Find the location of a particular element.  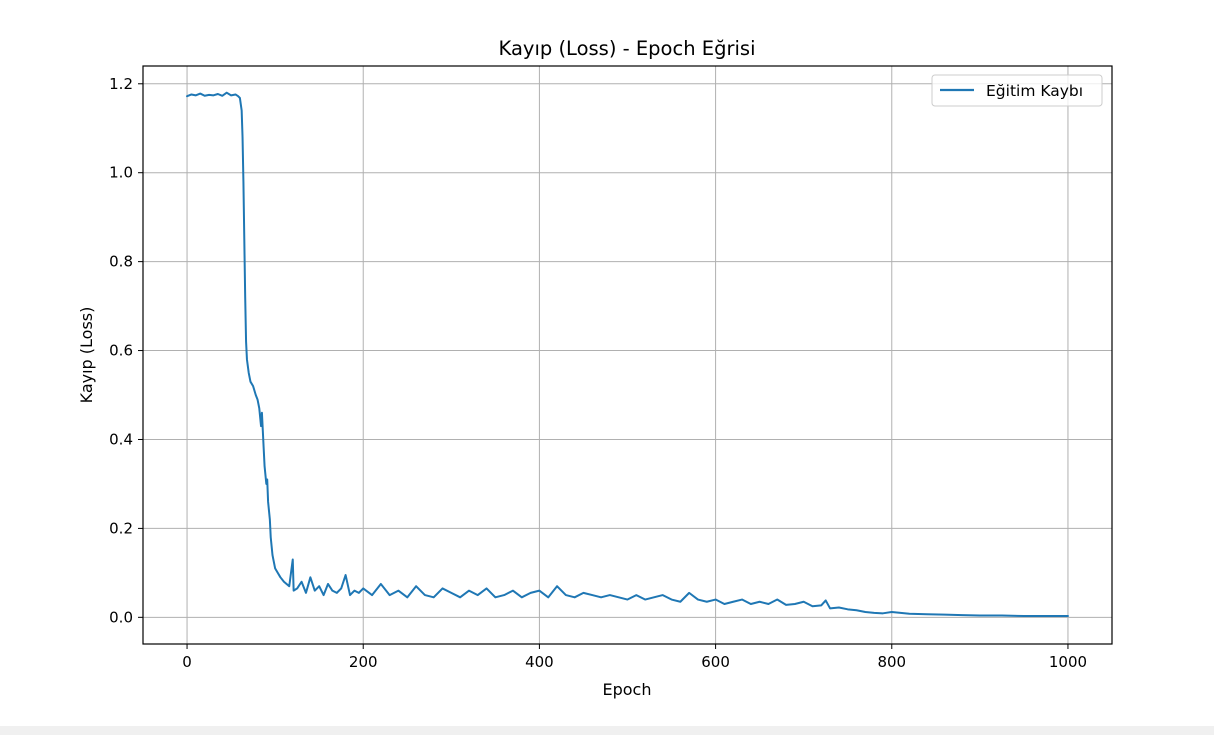

x-tick-label: 1000 is located at coordinates (1068, 662).